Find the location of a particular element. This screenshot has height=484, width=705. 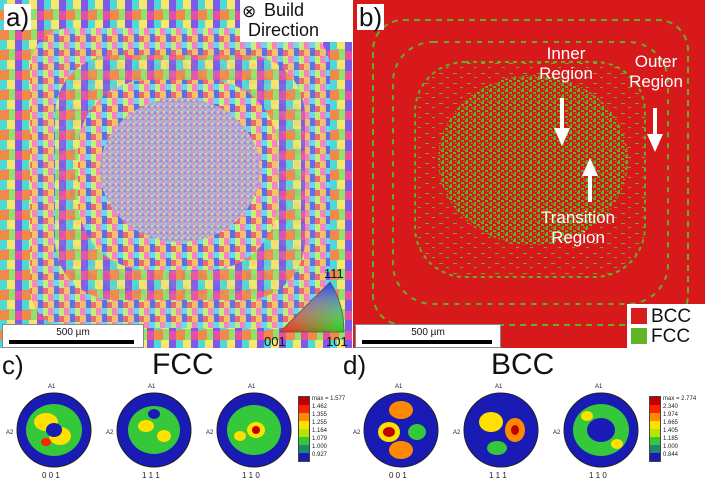

label-outer-line1: Outer is located at coordinates (656, 61).